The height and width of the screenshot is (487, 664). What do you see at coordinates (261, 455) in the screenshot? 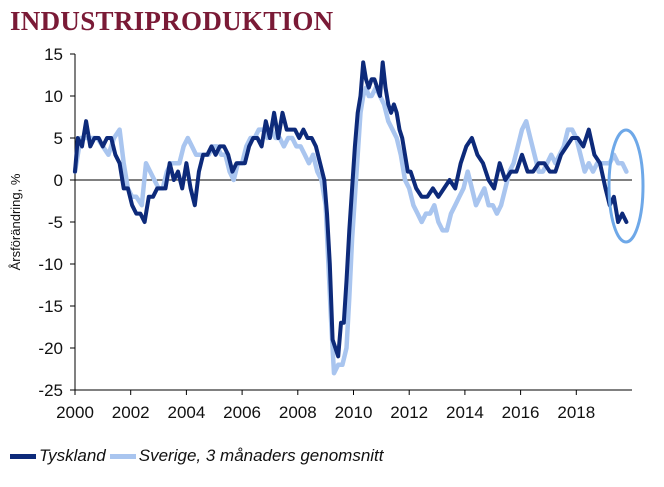
I see `legend-label-sverige: Sverige, 3 månaders genomsnitt` at bounding box center [261, 455].